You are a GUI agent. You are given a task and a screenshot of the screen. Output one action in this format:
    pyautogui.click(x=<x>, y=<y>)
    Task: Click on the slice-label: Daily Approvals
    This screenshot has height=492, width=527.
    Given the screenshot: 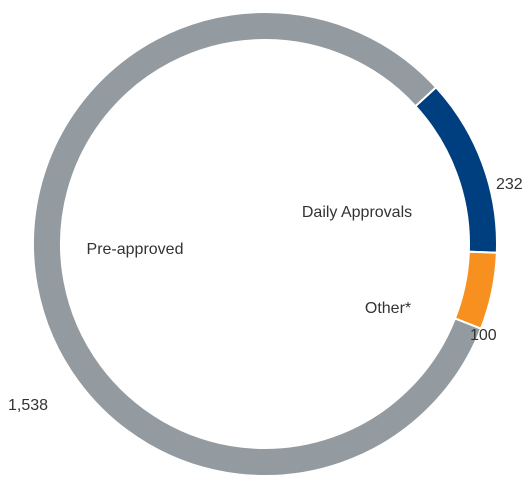 What is the action you would take?
    pyautogui.click(x=357, y=212)
    